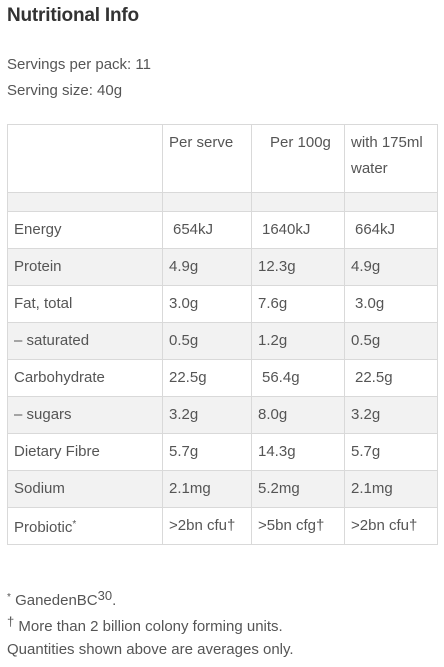 This screenshot has width=444, height=667. Describe the element at coordinates (105, 595) in the screenshot. I see `footnote-ganeden-superscript: 30` at that location.